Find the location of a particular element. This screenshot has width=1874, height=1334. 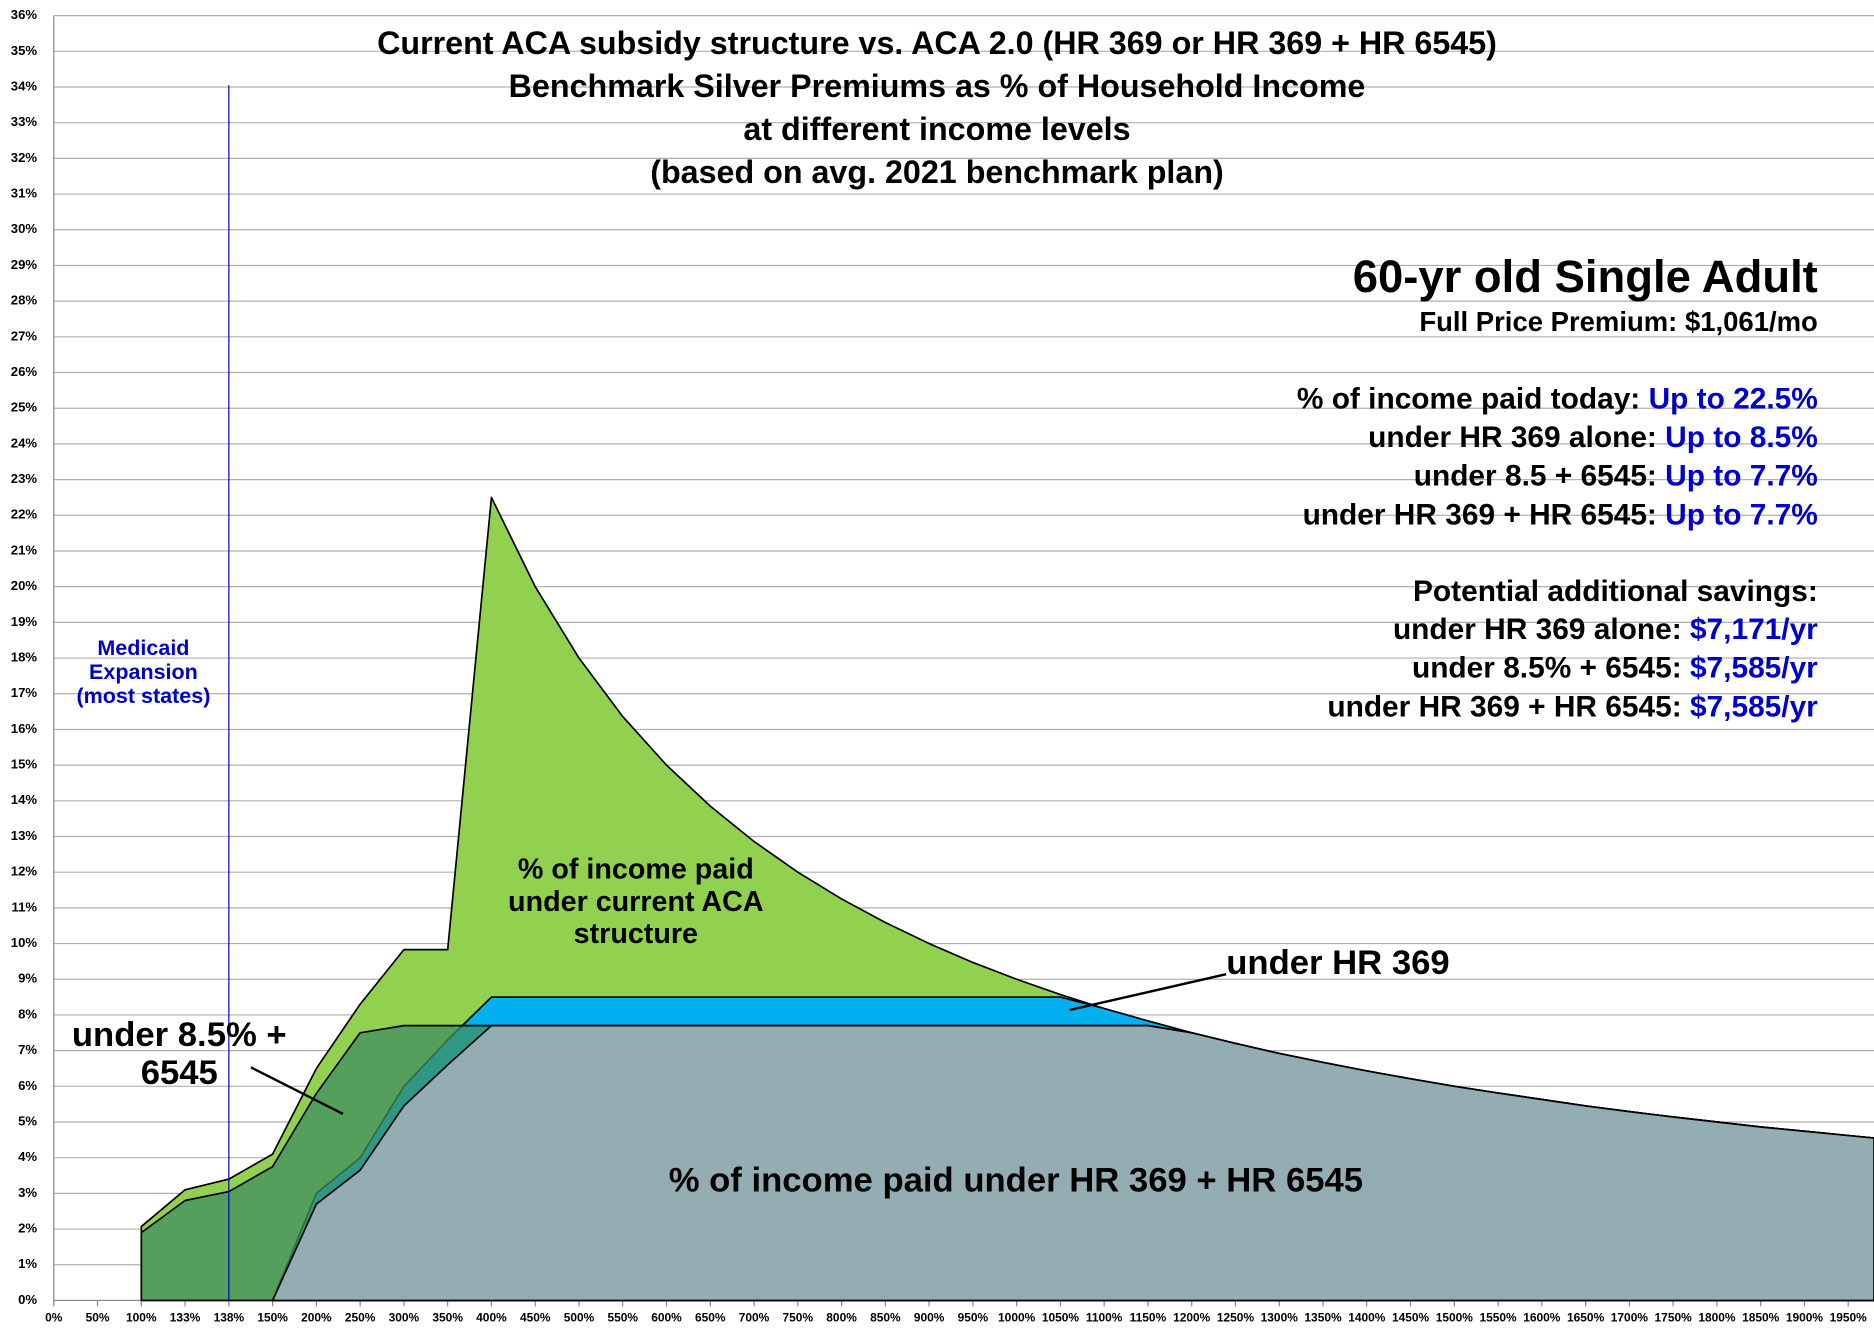

x-tick-label: 1150% is located at coordinates (1148, 1318).